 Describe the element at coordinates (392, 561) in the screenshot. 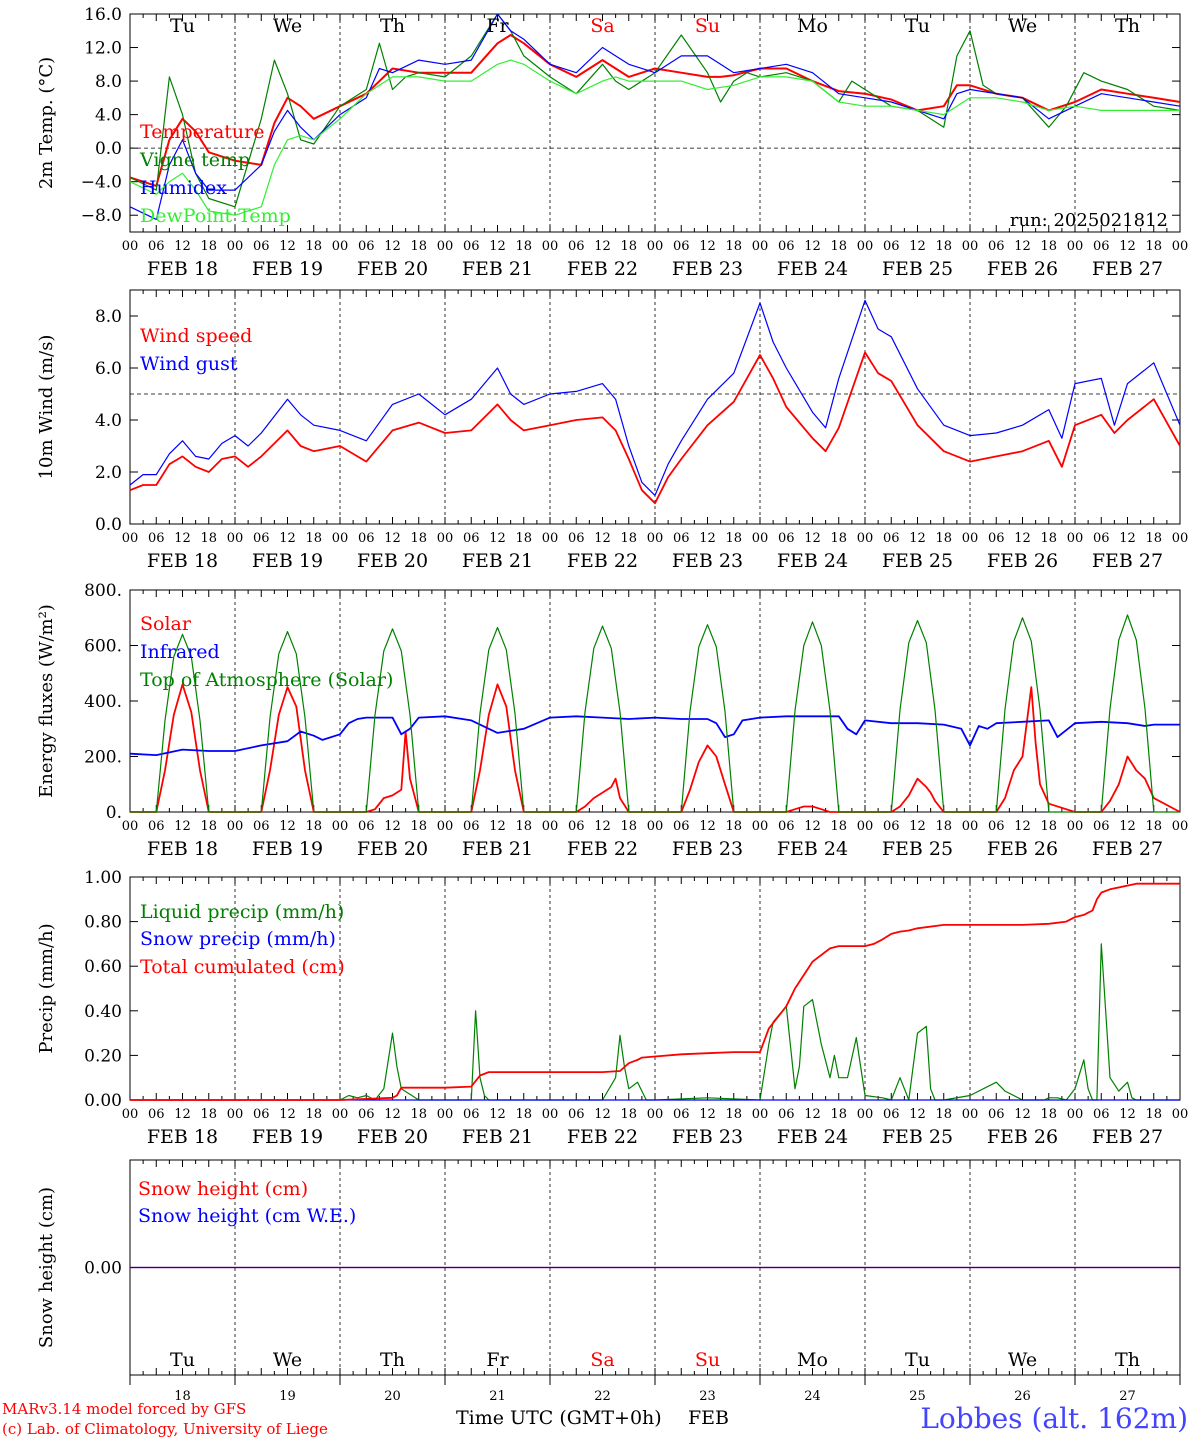

I see `x-date-label: FEB 20` at that location.